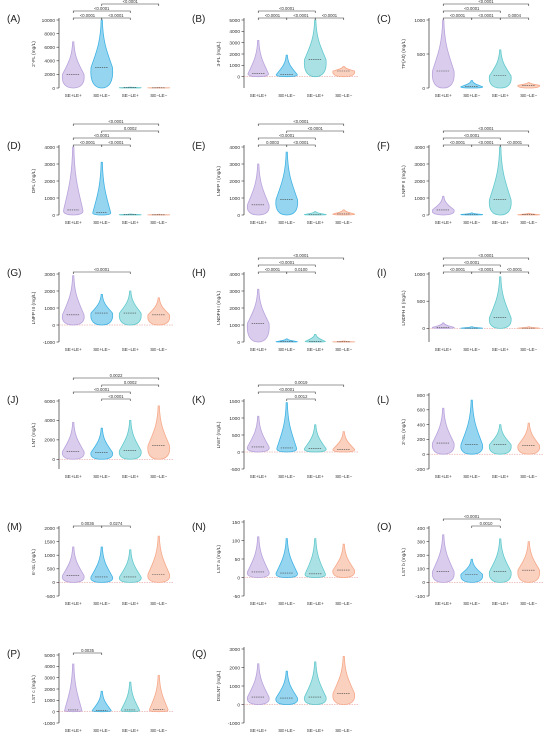 This screenshot has width=550, height=744. What do you see at coordinates (199, 654) in the screenshot?
I see `panel-letter: (Q)` at bounding box center [199, 654].